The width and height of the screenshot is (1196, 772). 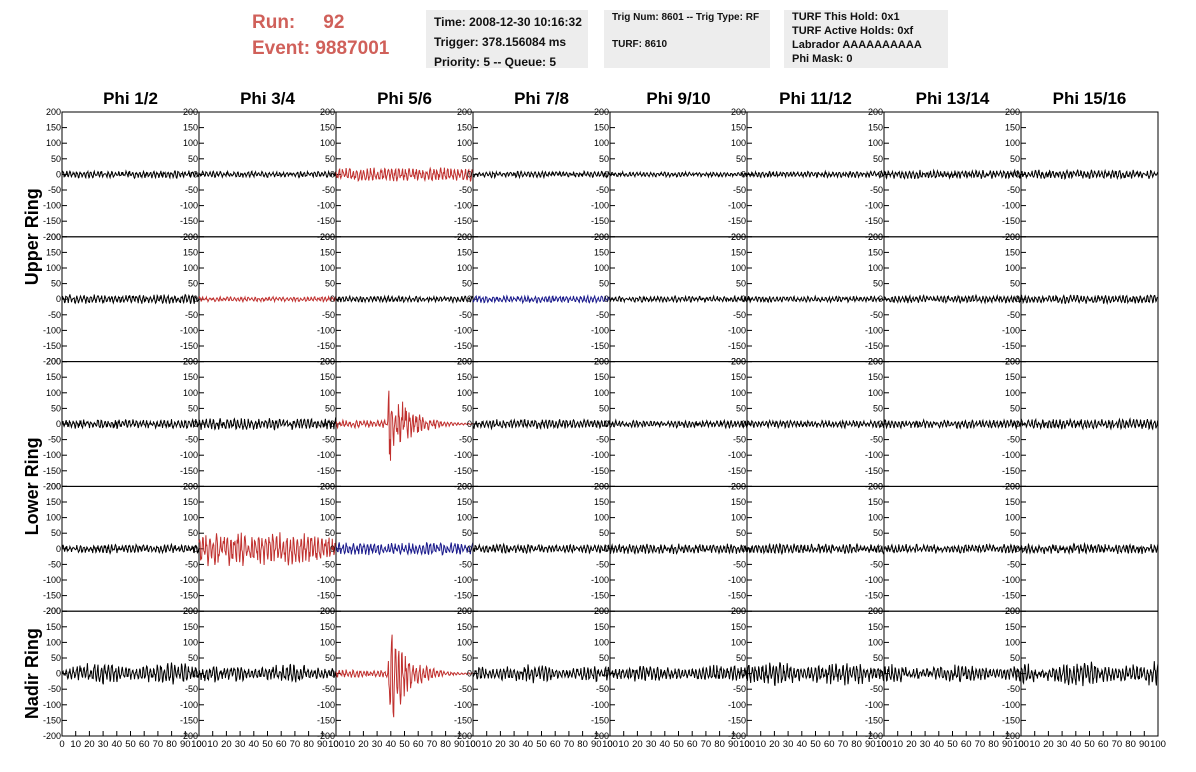 I want to click on x-tick-label: 40, so click(x=528, y=744).